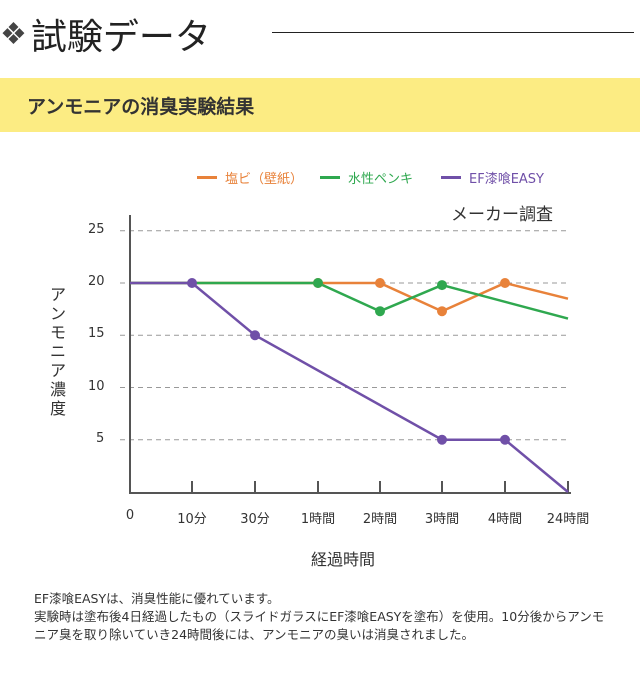 The height and width of the screenshot is (700, 640). What do you see at coordinates (505, 519) in the screenshot?
I see `x-tick-label: 4時間` at bounding box center [505, 519].